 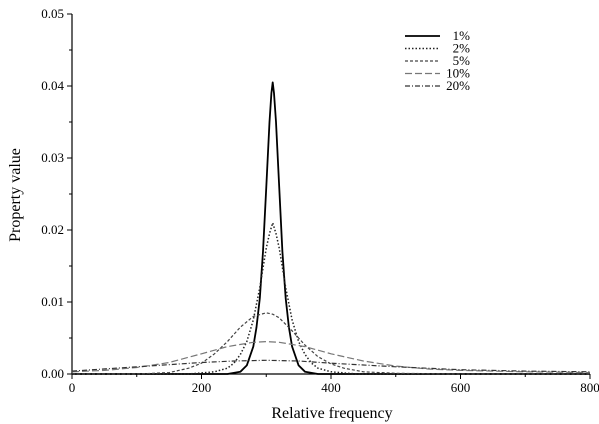 I want to click on x-axis-label: Relative frequency, so click(x=331, y=413).